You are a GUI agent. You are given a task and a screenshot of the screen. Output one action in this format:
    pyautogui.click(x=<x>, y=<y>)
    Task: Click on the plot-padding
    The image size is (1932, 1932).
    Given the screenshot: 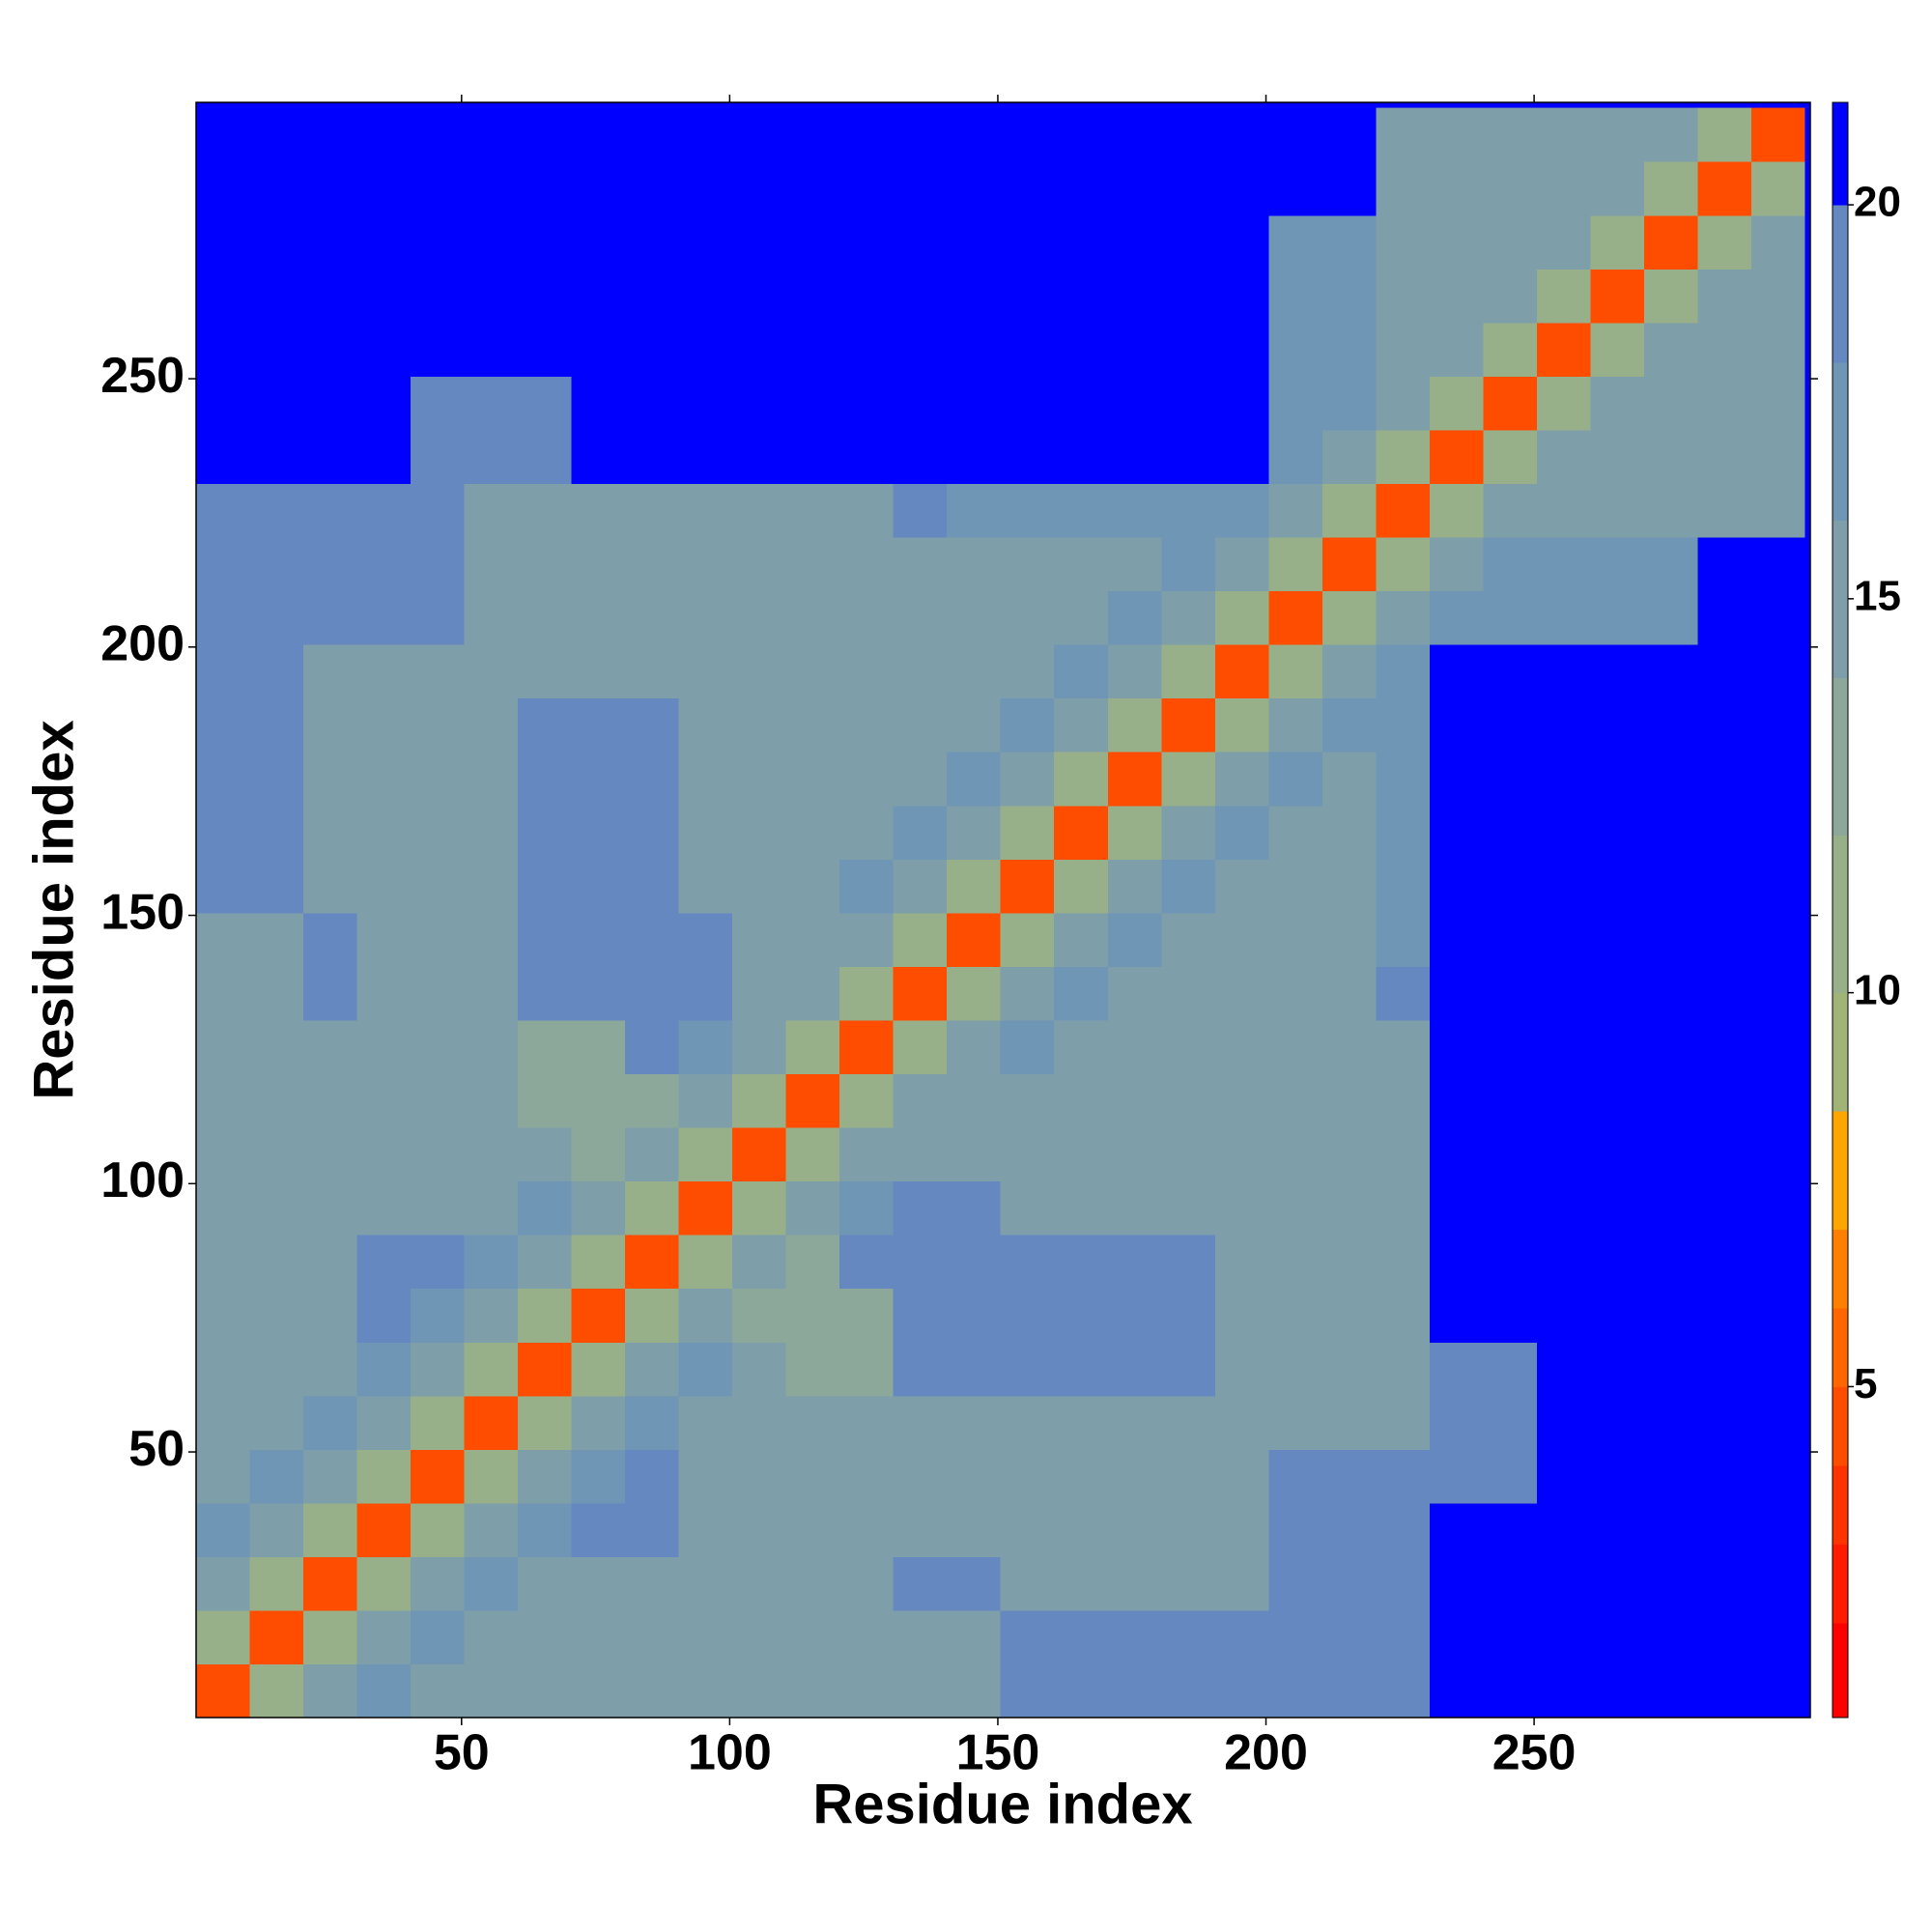 What is the action you would take?
    pyautogui.click(x=1003, y=105)
    